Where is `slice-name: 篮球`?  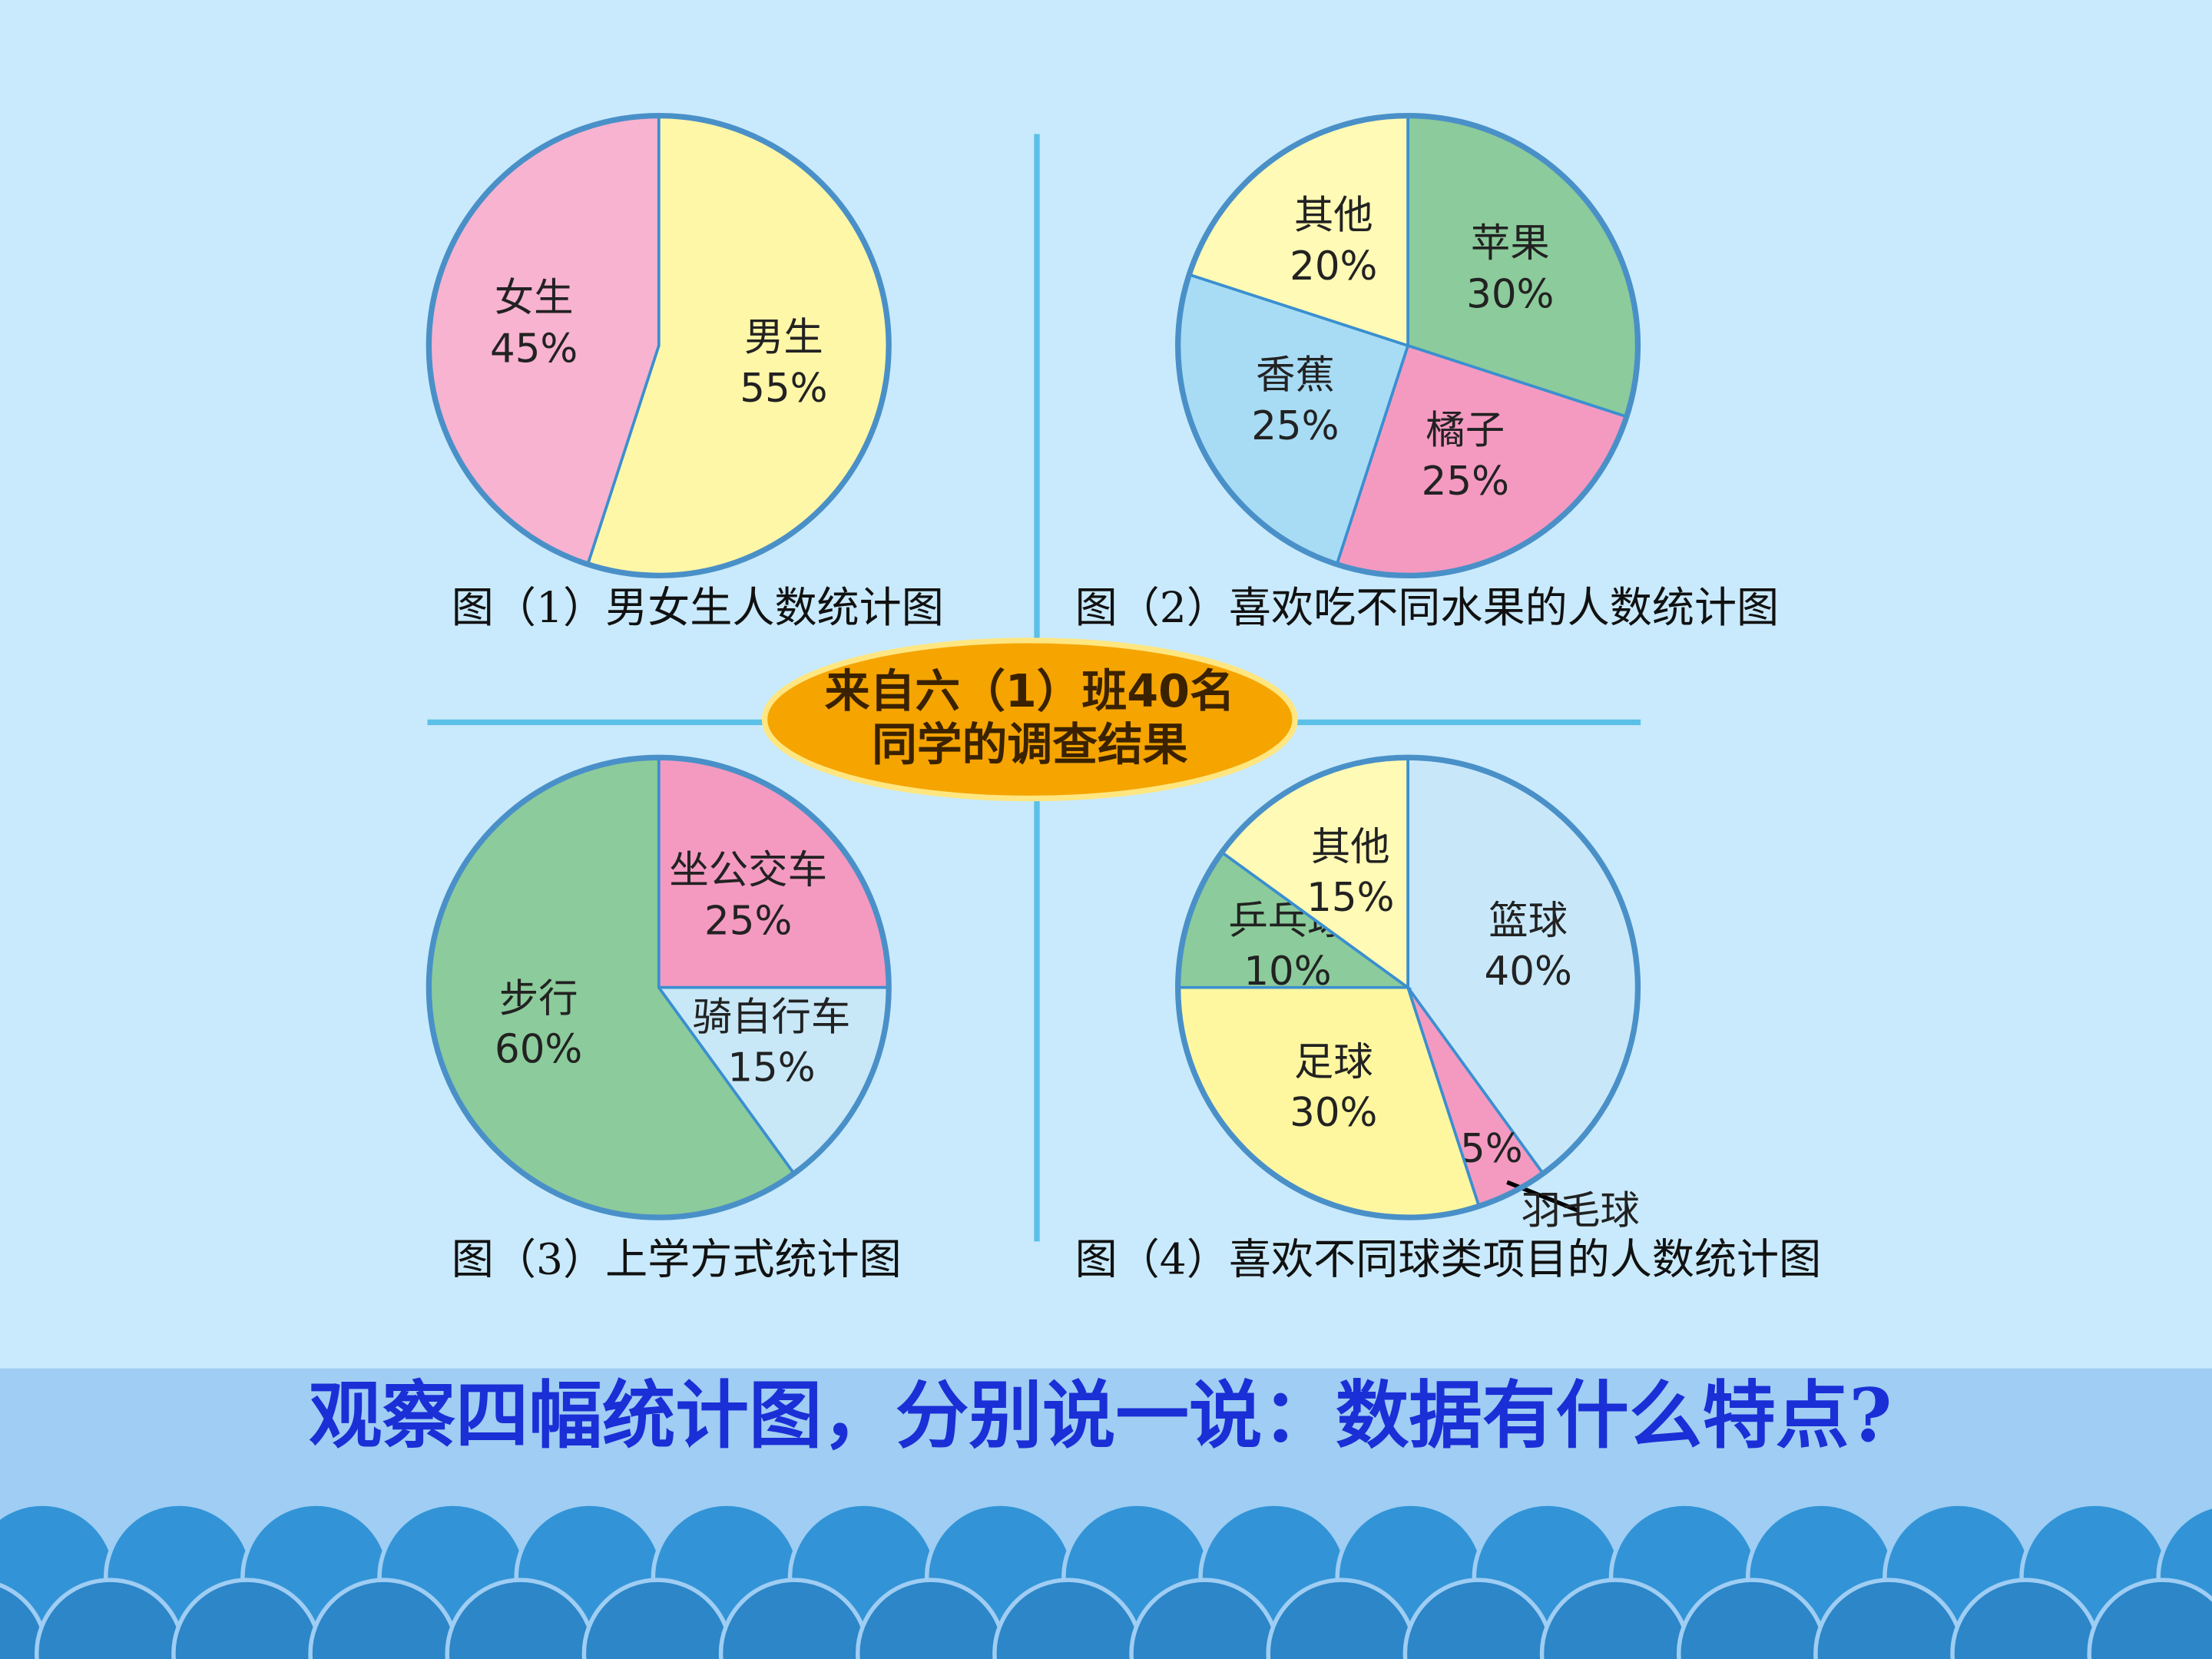 slice-name: 篮球 is located at coordinates (1528, 921).